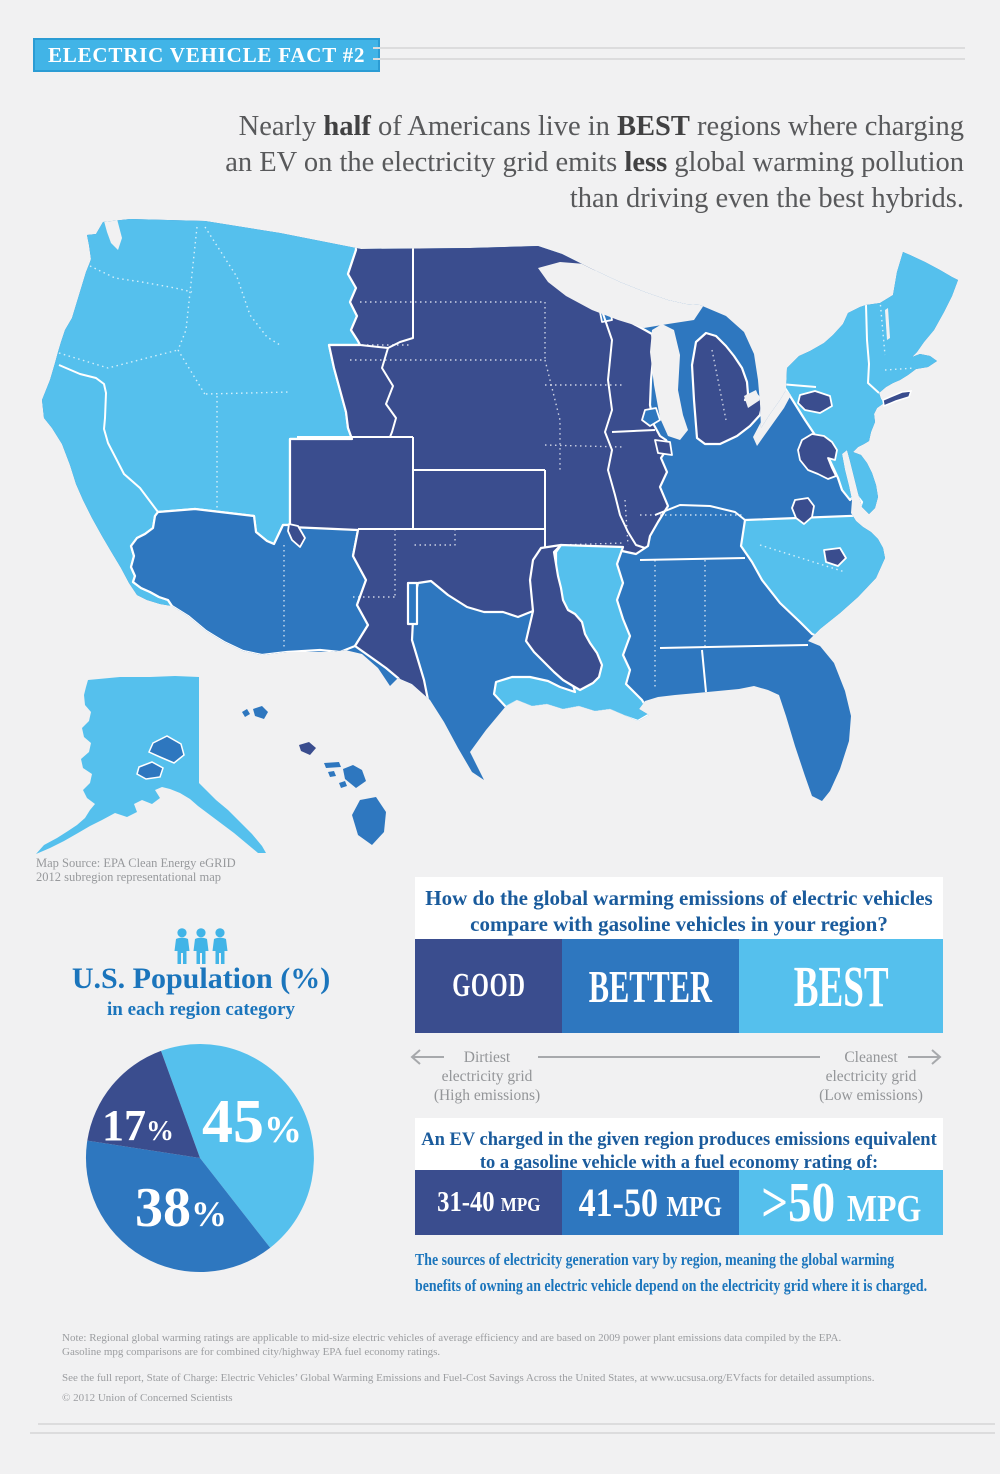 The width and height of the screenshot is (1000, 1474). I want to click on svg-text: Cleanest, so click(871, 1057).